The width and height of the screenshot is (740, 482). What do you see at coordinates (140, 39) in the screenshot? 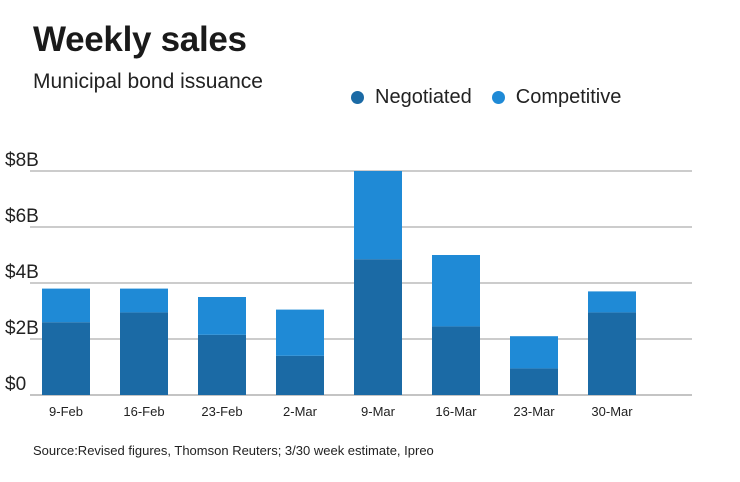
I see `chart-title: Weekly sales` at bounding box center [140, 39].